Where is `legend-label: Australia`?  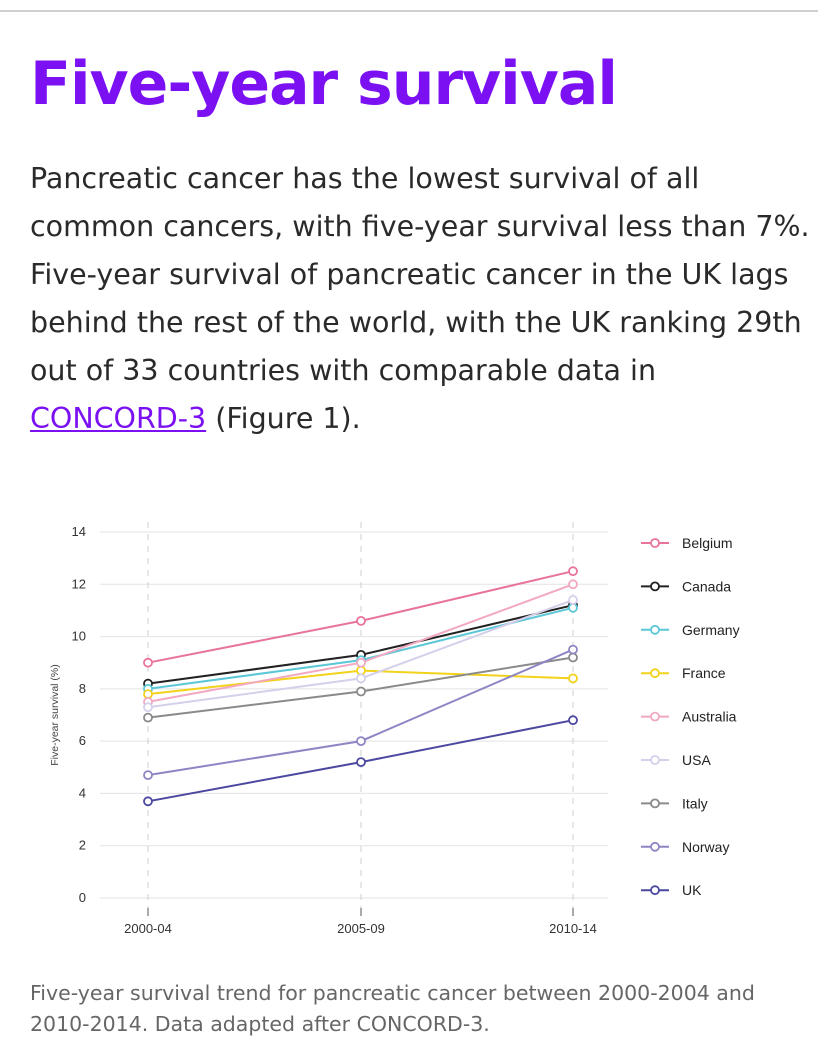
legend-label: Australia is located at coordinates (709, 717).